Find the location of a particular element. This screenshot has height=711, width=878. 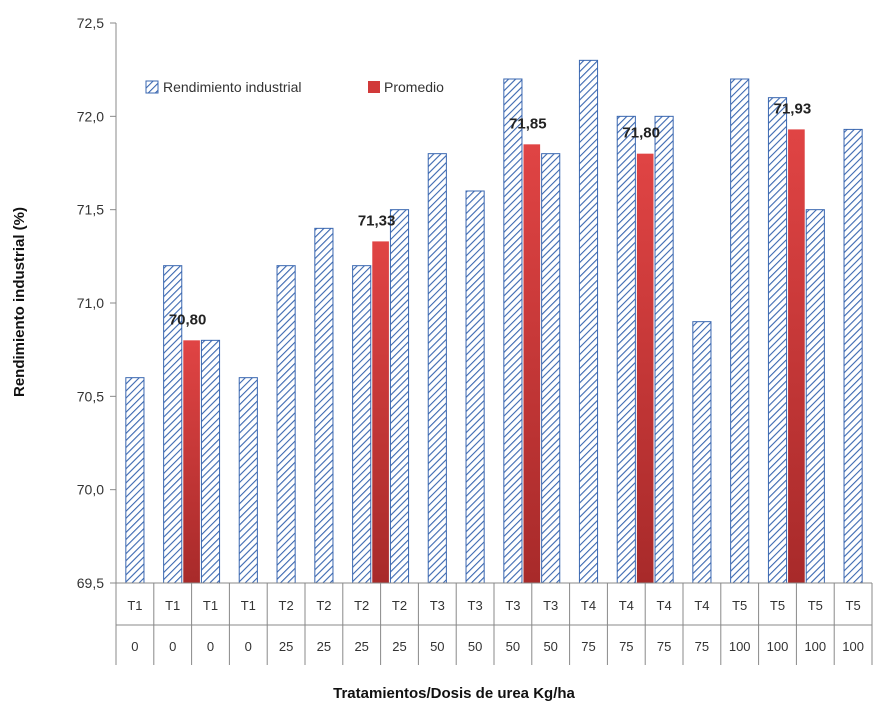

legend: Rendimiento industrial Promedio is located at coordinates (295, 87).